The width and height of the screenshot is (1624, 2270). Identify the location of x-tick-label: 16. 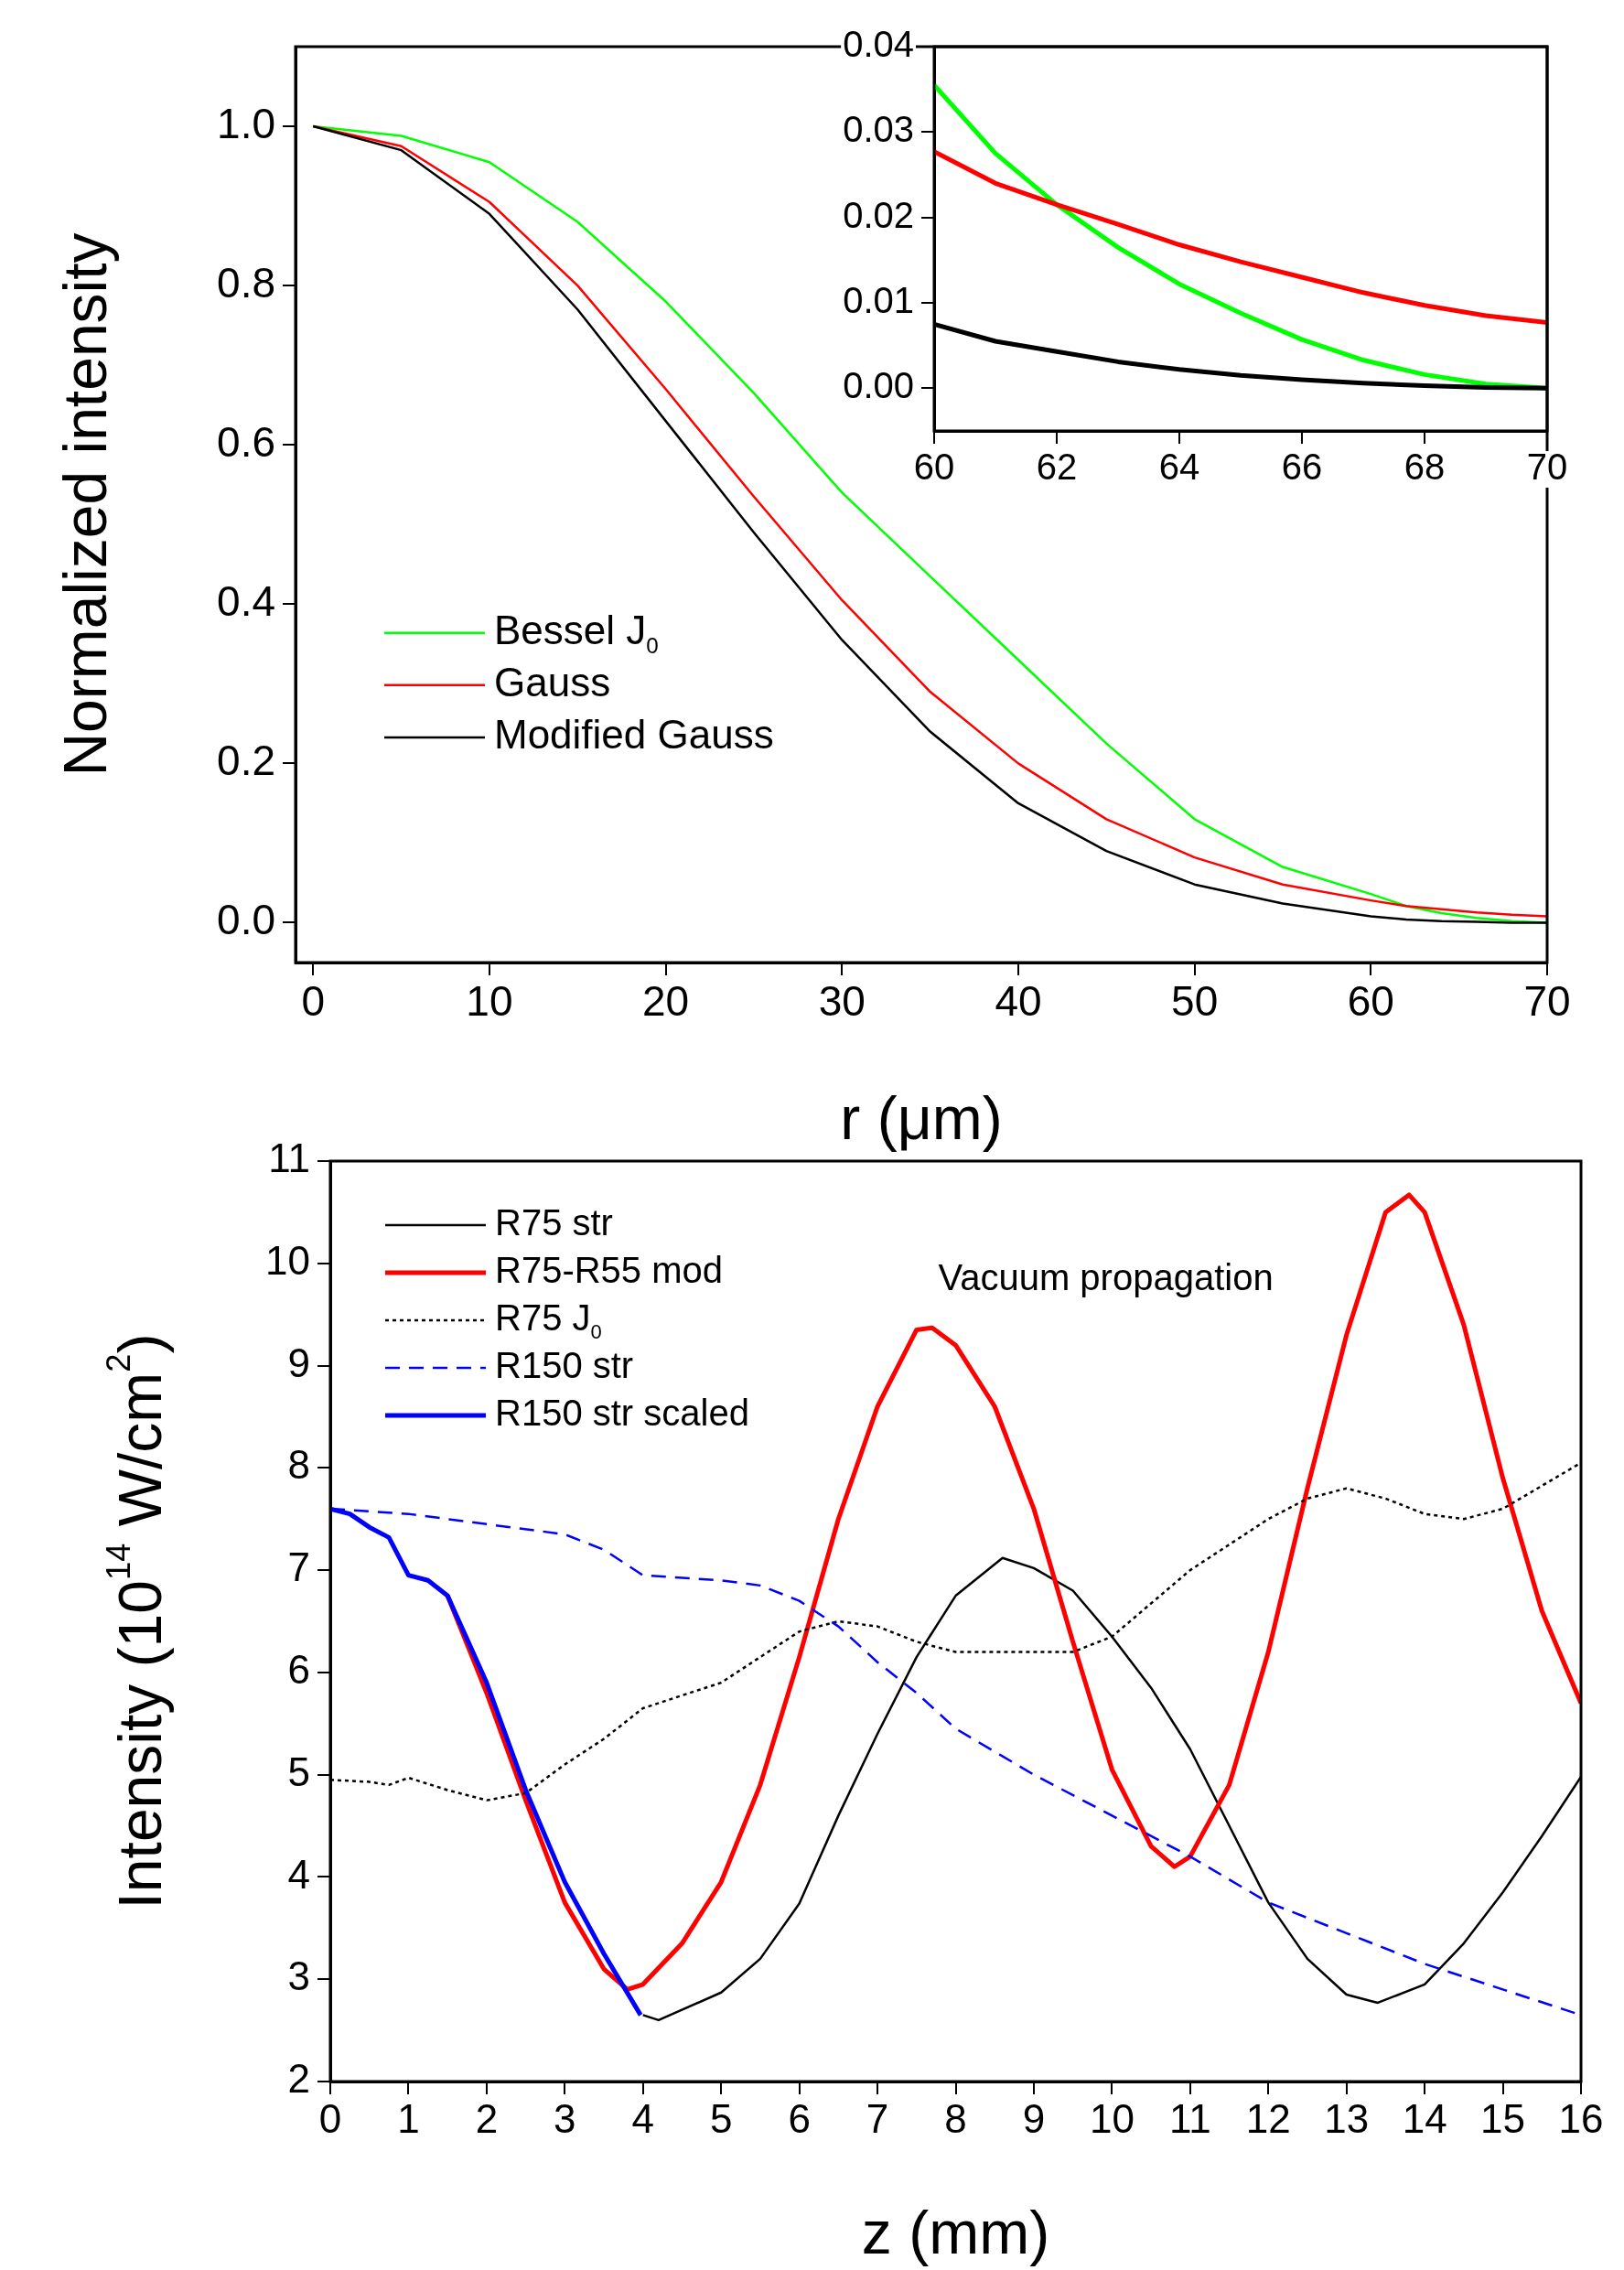
(1581, 2119).